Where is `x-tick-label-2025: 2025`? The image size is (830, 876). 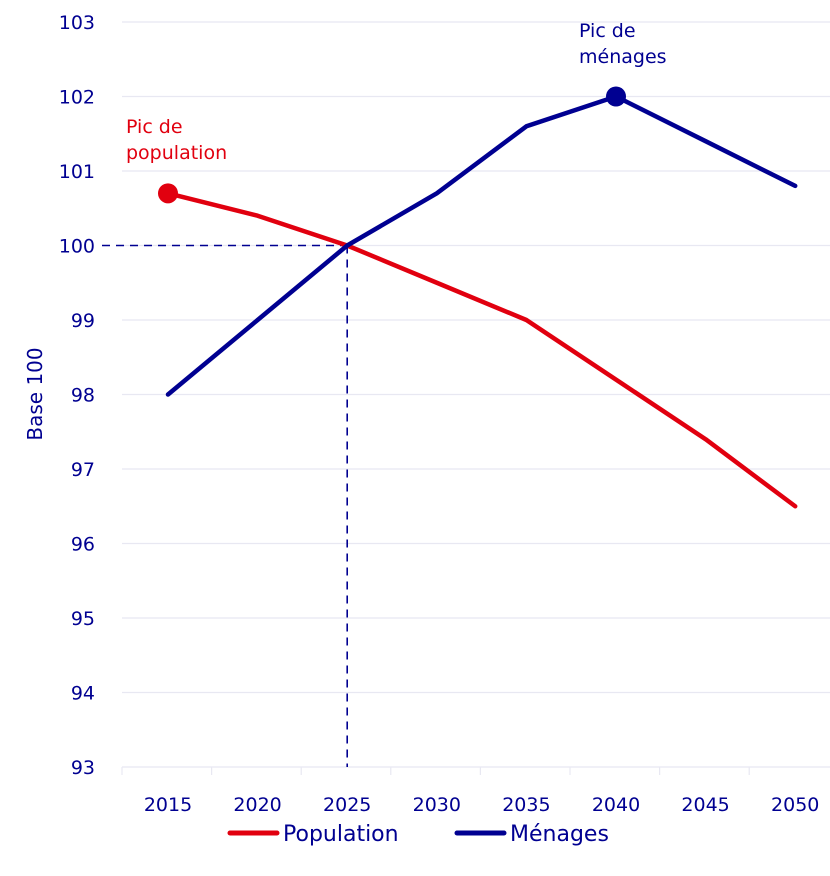
x-tick-label-2025: 2025 is located at coordinates (347, 805).